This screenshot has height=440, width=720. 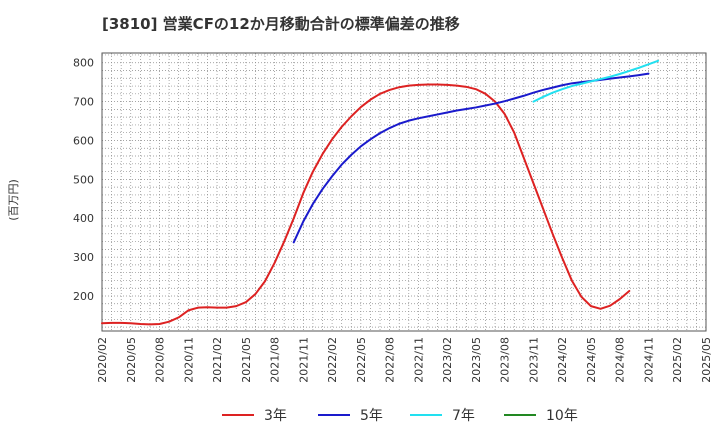 What do you see at coordinates (476, 360) in the screenshot?
I see `x-tick-label: 2023/05` at bounding box center [476, 360].